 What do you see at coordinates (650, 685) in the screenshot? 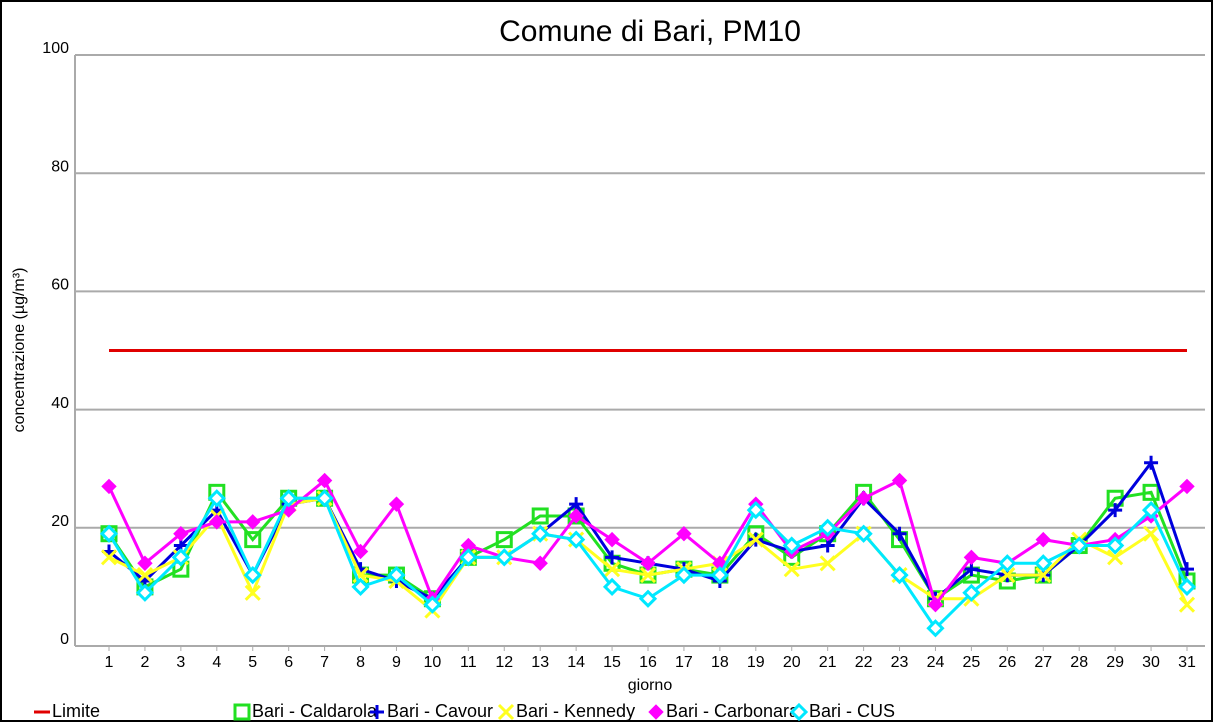
I see `x-axis-label: giorno` at bounding box center [650, 685].